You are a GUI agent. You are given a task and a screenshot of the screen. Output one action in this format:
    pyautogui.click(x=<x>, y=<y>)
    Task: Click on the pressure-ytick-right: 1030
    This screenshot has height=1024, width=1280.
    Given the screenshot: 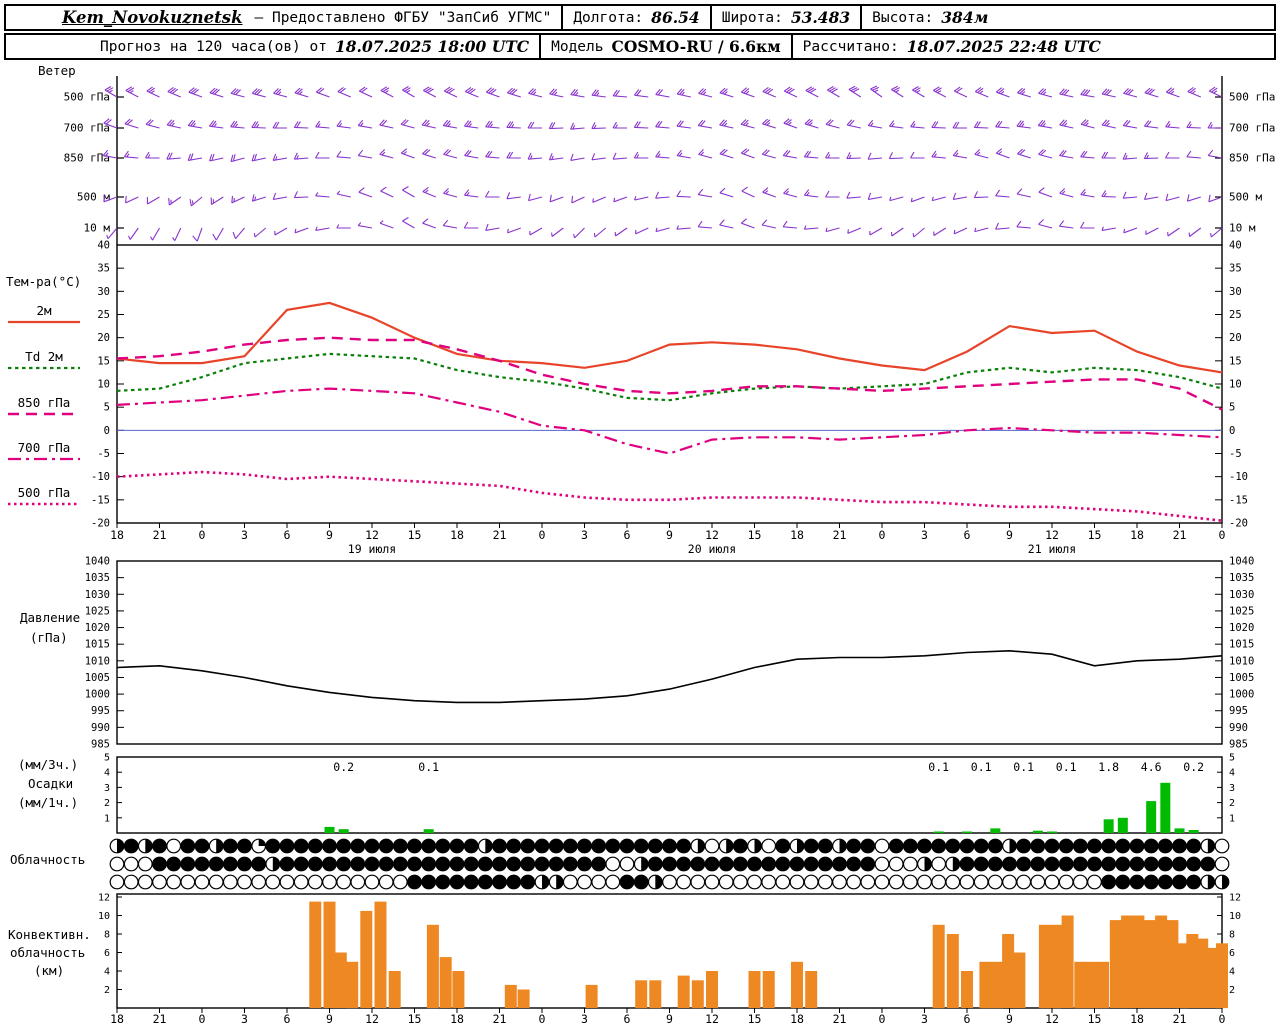 What is the action you would take?
    pyautogui.click(x=1241, y=595)
    